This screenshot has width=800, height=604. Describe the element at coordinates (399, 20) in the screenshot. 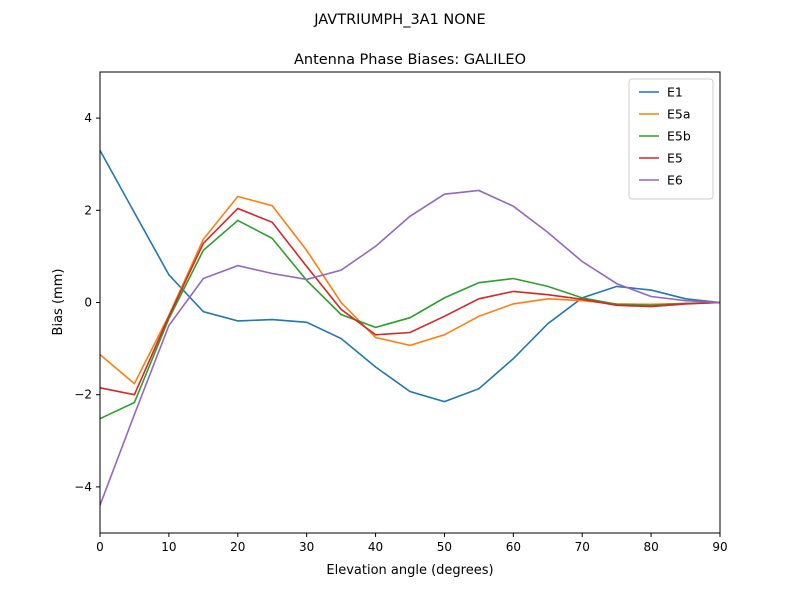

I see `chart-suptitle: JAVTRIUMPH_3A1 NONE` at that location.